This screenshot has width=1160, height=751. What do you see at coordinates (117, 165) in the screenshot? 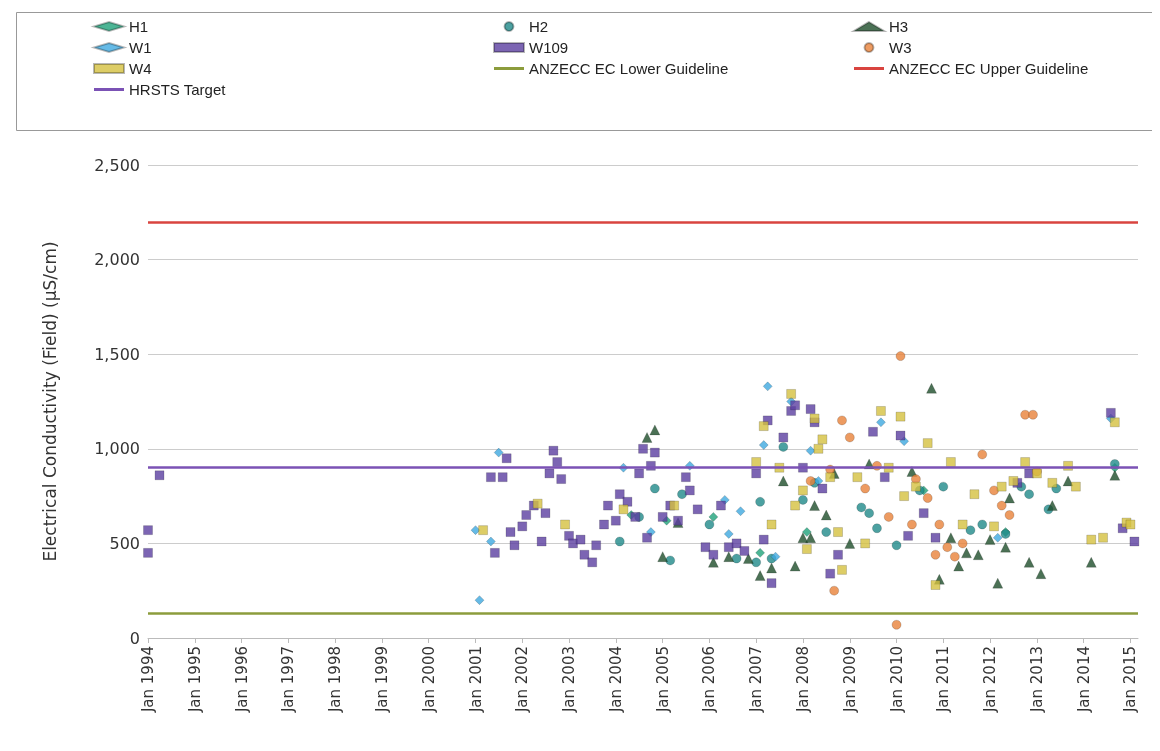
I see `y-tick-label: 2,500` at bounding box center [117, 165].